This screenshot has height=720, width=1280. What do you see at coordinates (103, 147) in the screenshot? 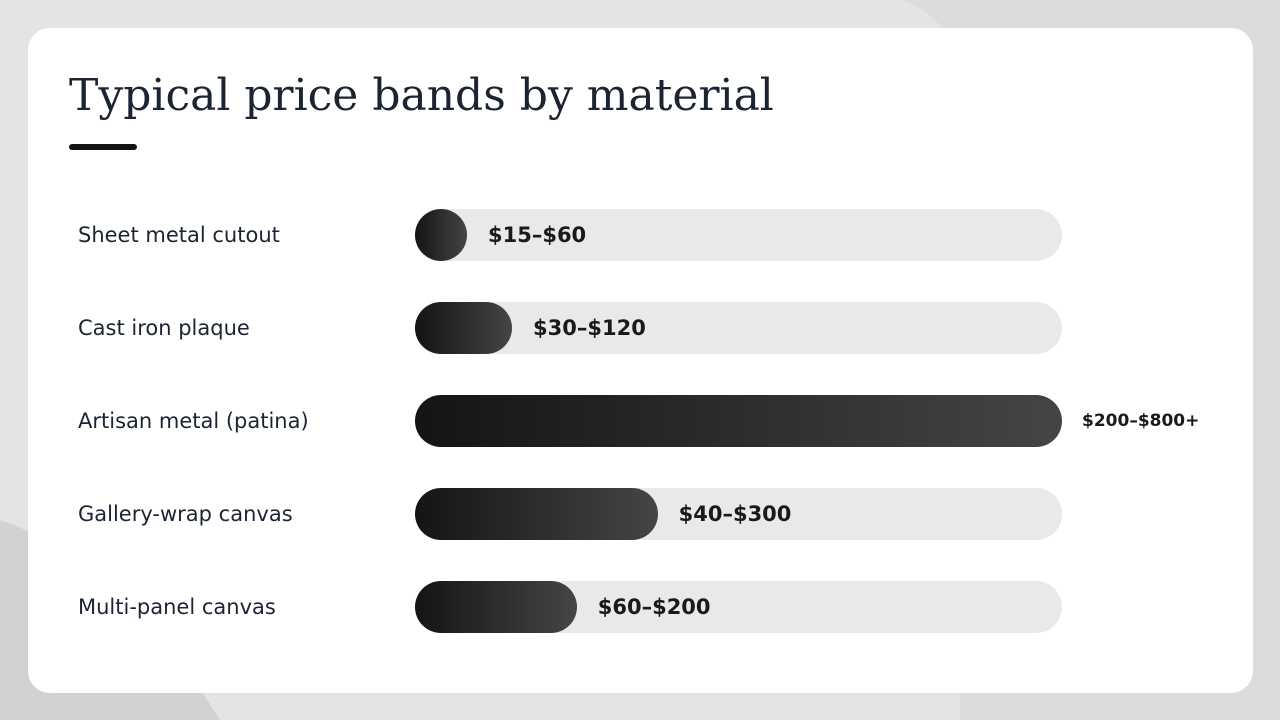
I see `title-underline` at bounding box center [103, 147].